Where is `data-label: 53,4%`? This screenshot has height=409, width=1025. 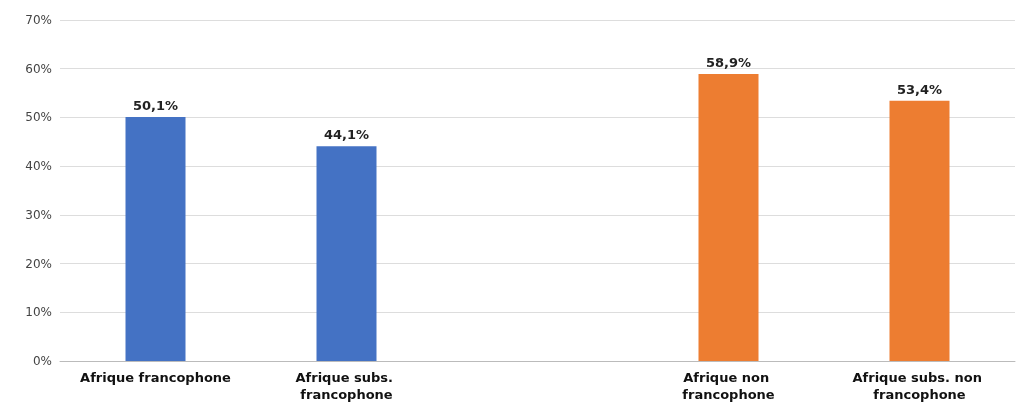 data-label: 53,4% is located at coordinates (919, 89).